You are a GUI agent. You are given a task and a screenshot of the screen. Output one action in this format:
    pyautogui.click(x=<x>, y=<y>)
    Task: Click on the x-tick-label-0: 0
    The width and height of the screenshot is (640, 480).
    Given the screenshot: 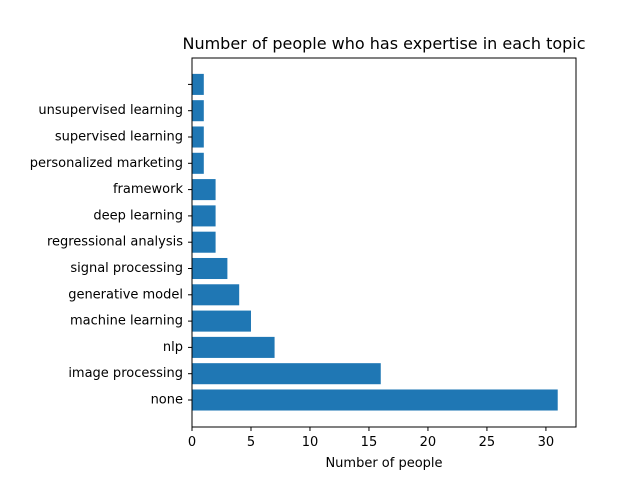 What is the action you would take?
    pyautogui.click(x=192, y=442)
    